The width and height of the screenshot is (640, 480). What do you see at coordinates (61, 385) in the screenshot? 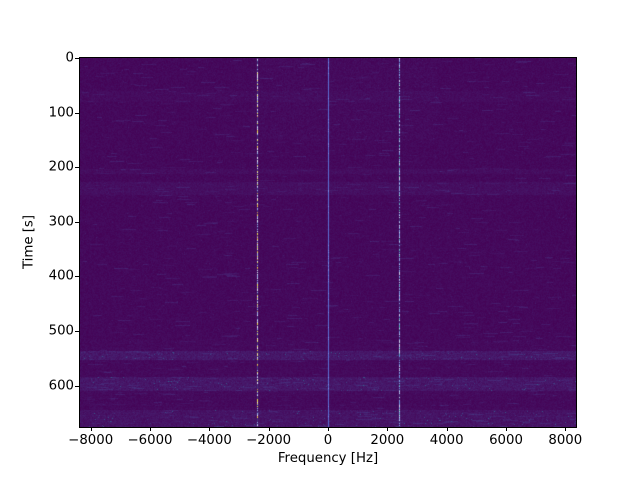
I see `y-tick-label: 600` at bounding box center [61, 385].